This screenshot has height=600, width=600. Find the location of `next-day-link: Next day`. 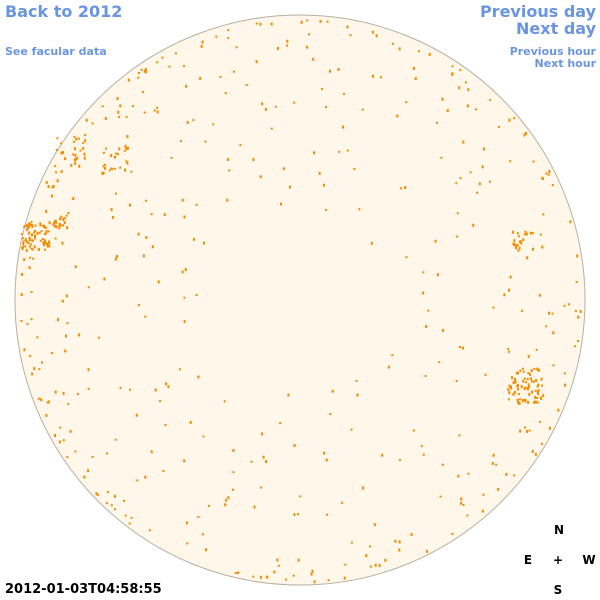

next-day-link: Next day is located at coordinates (556, 28).